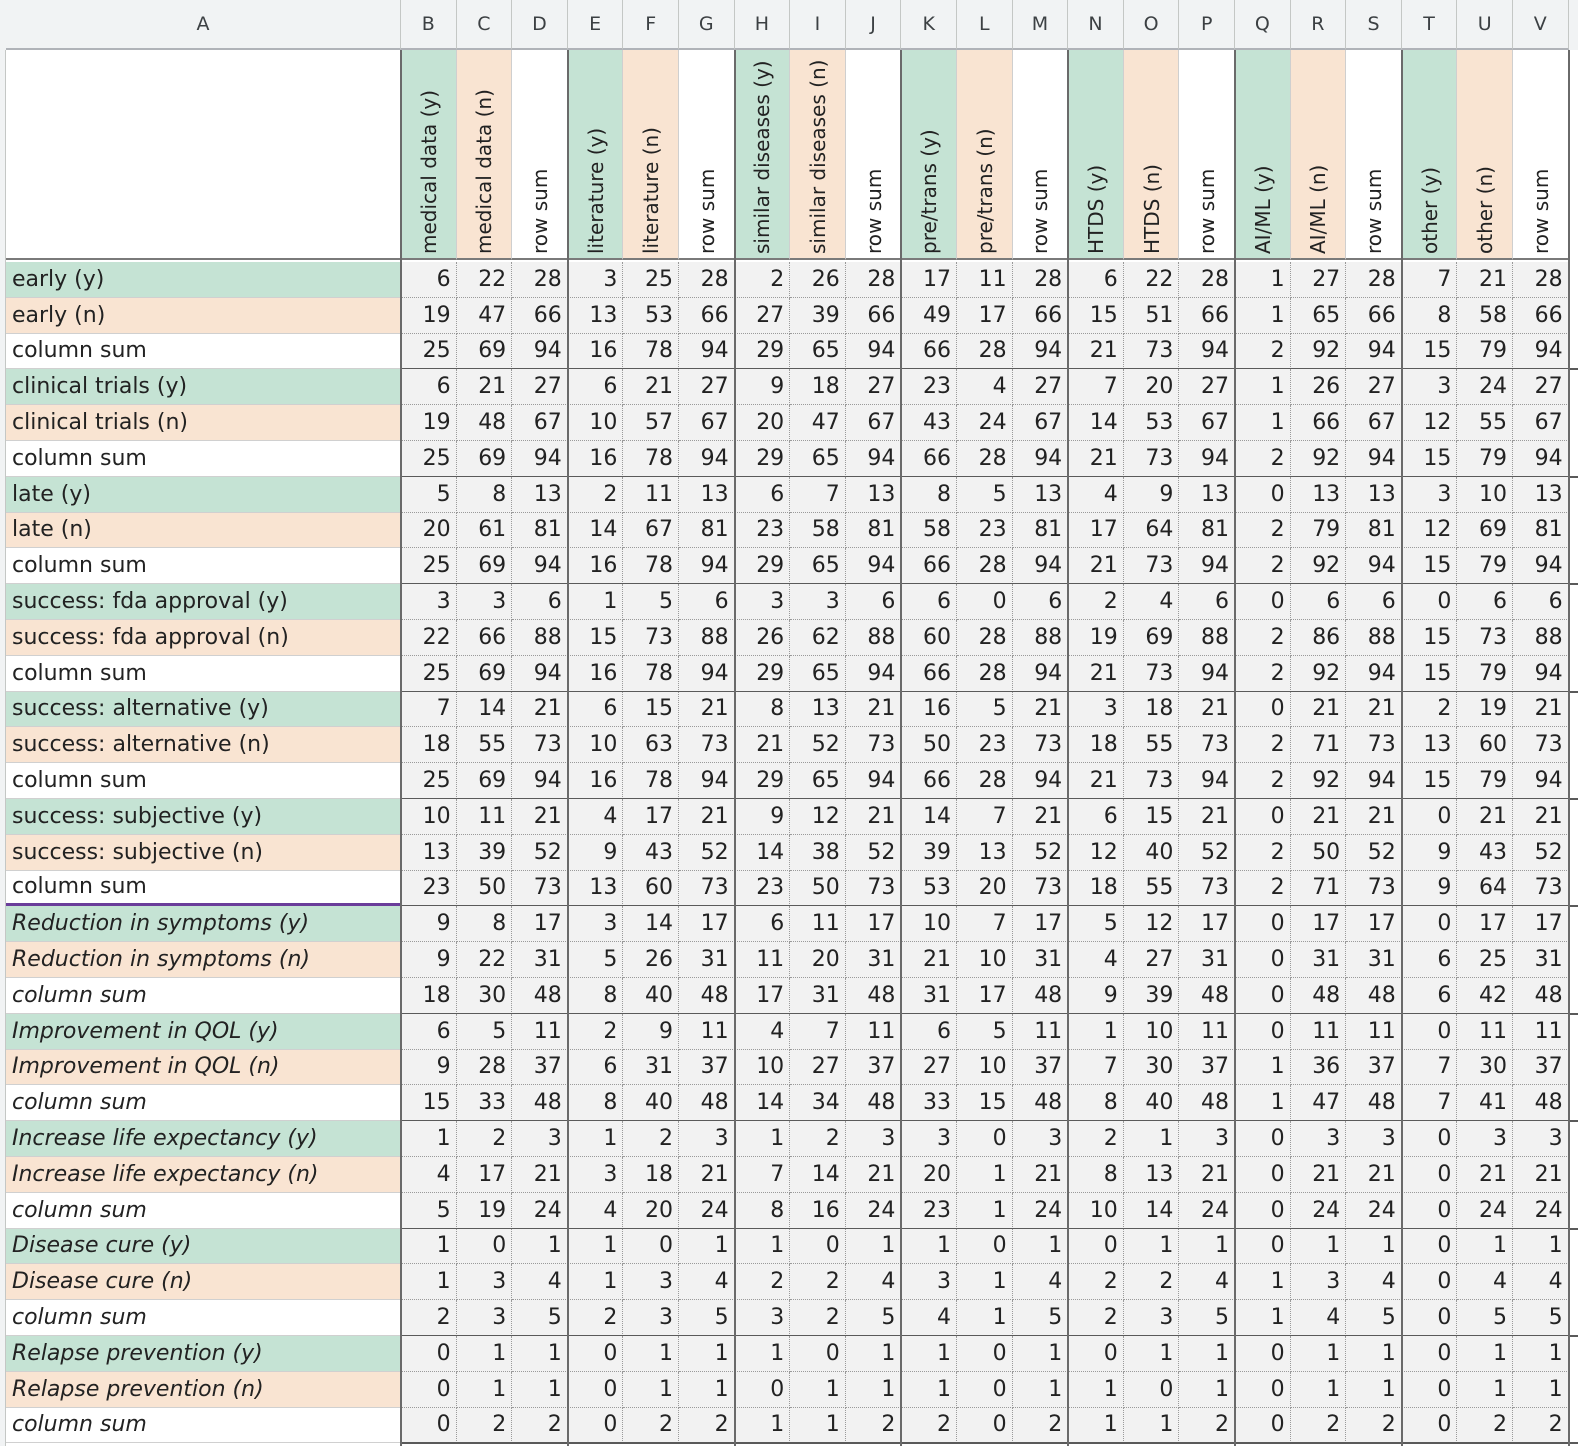  I want to click on column-letter-v: V, so click(1541, 25).